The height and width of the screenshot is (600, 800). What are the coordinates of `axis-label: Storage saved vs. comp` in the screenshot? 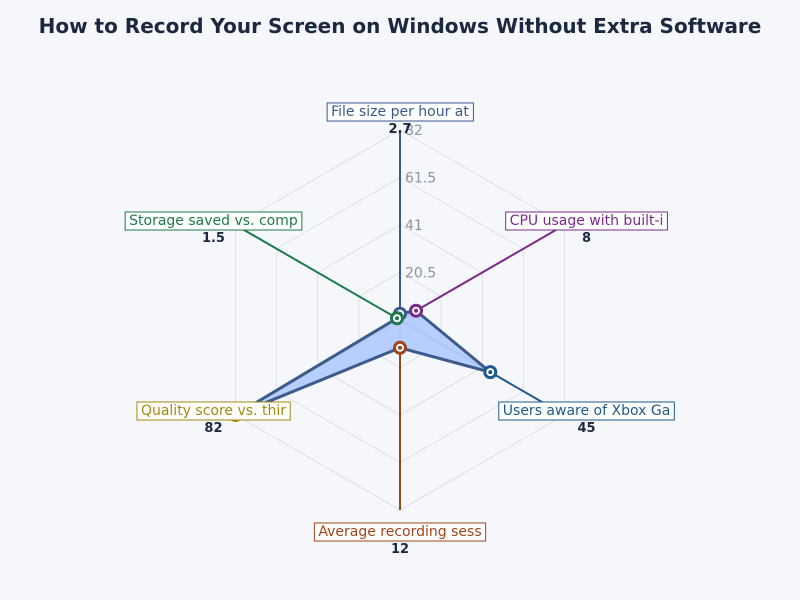 It's located at (213, 221).